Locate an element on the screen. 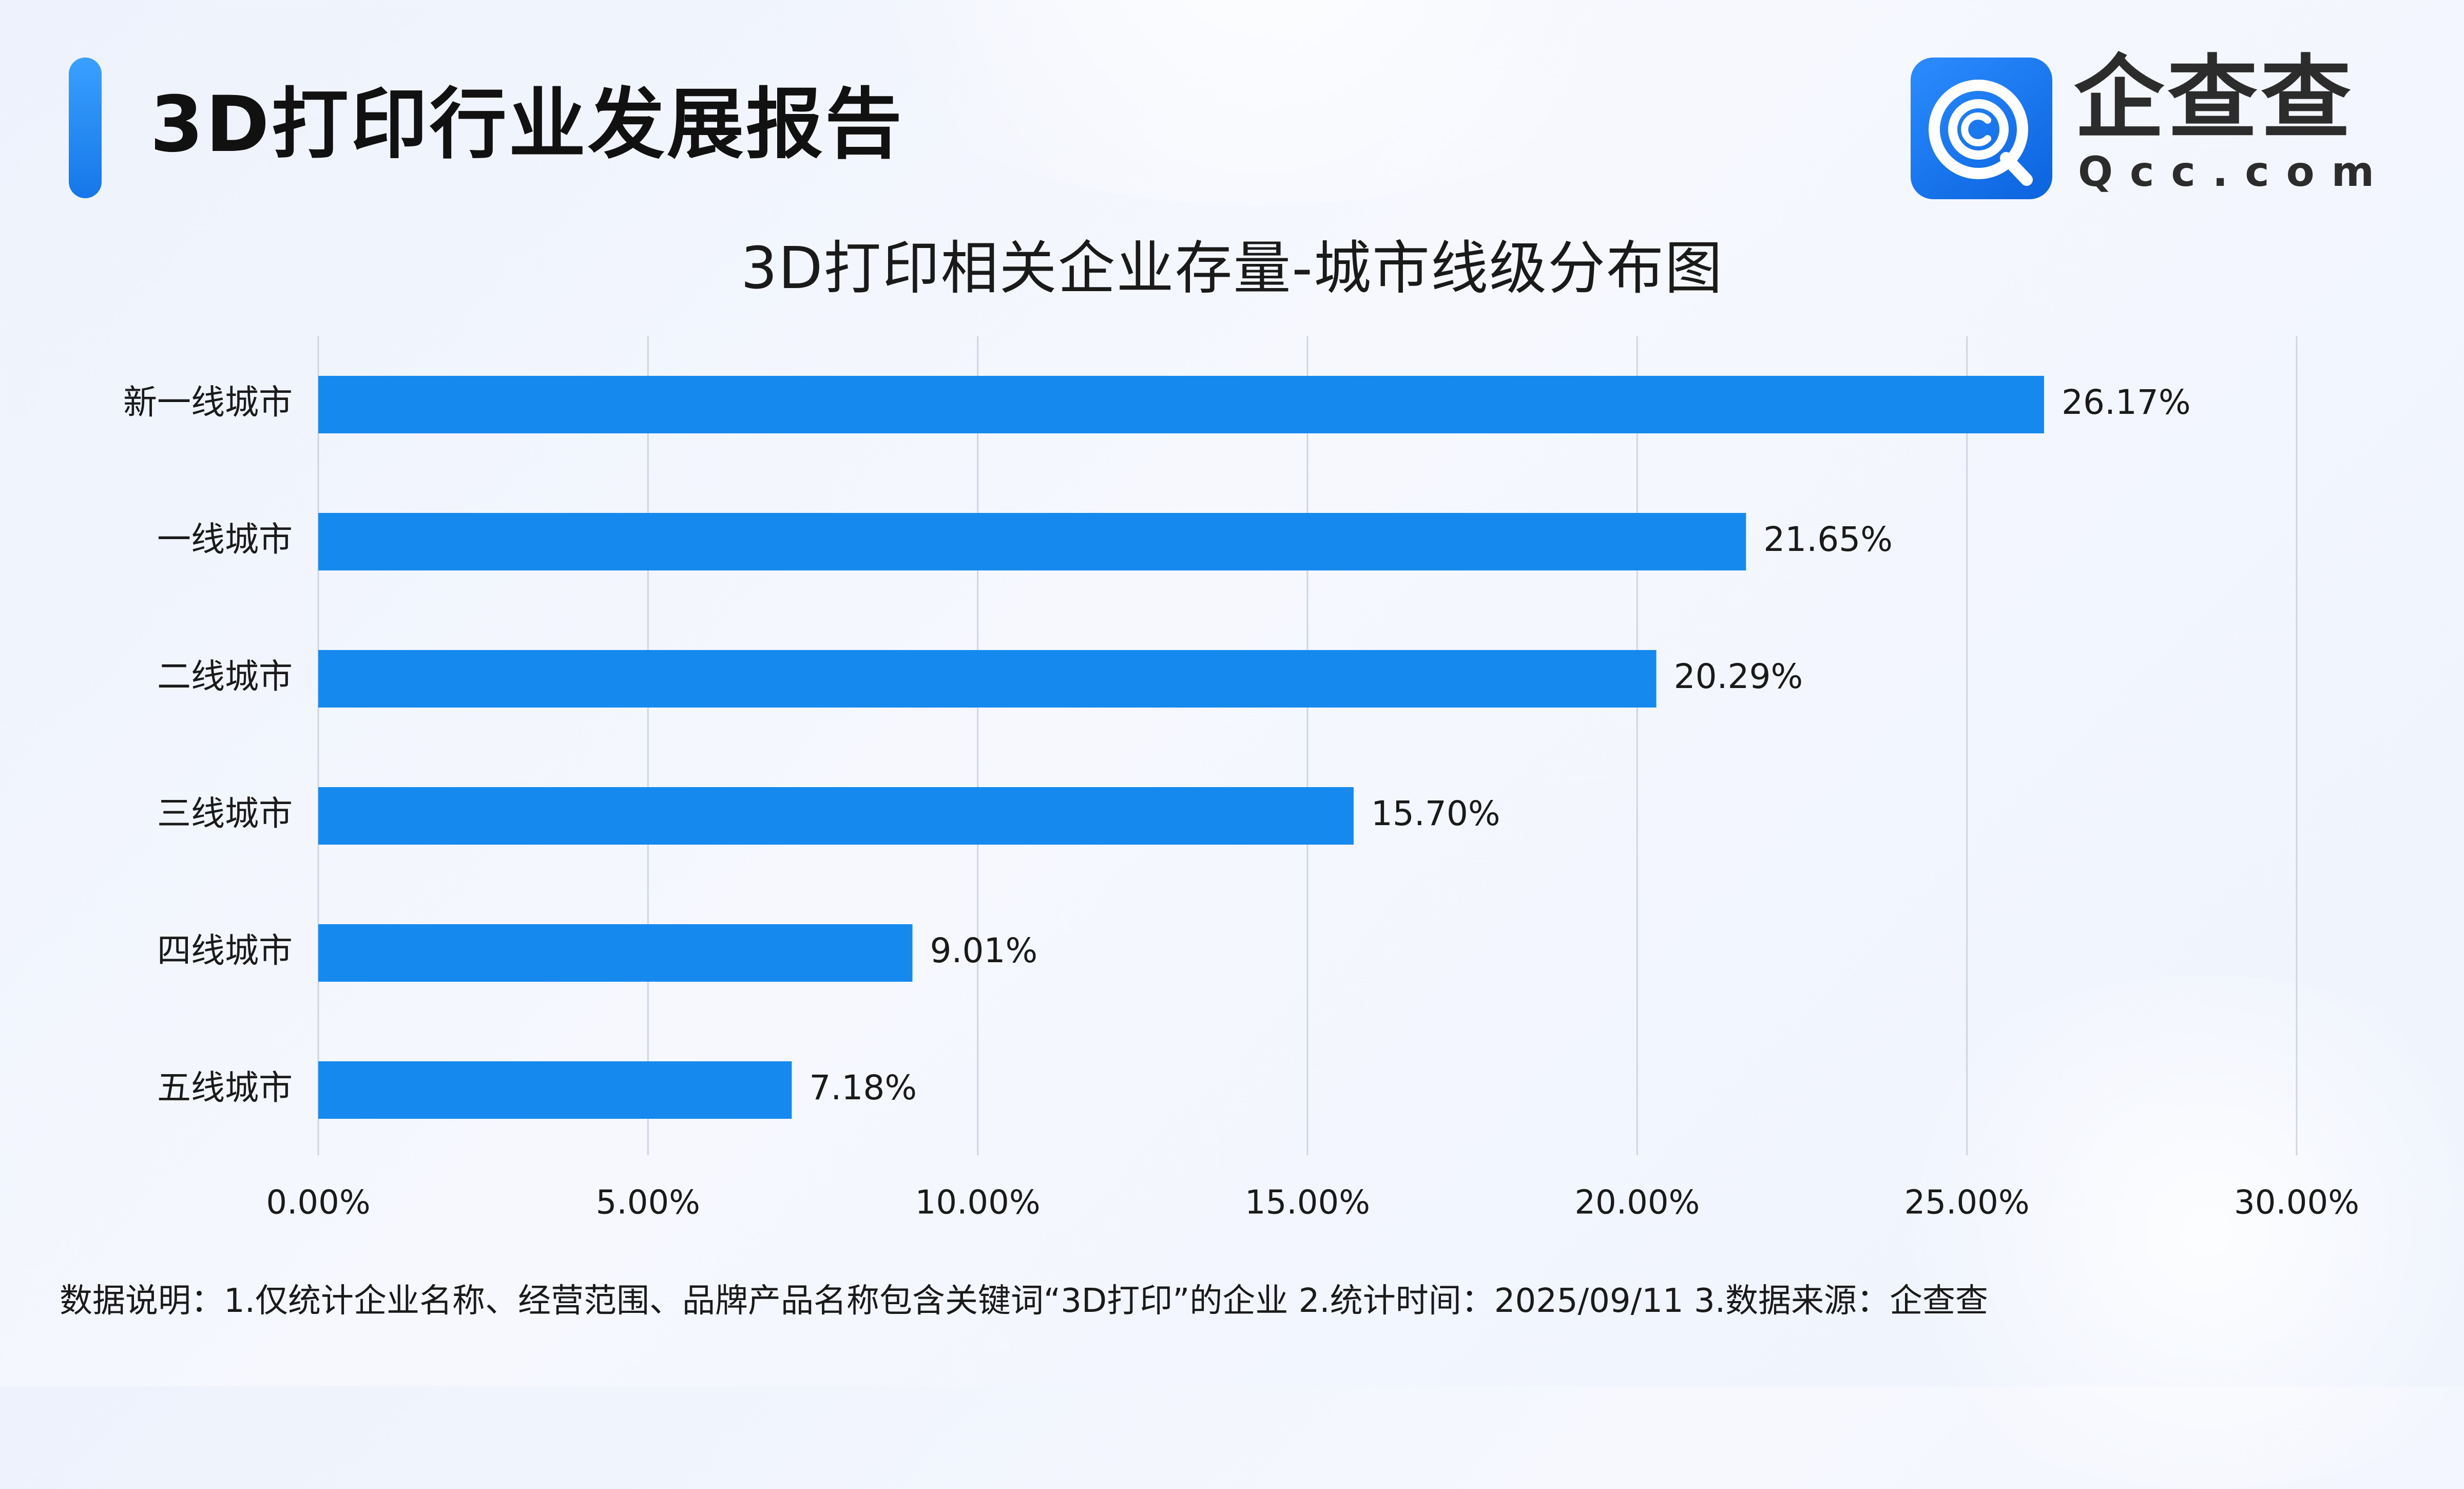 This screenshot has width=2464, height=1489. x-tick-label: 0.00% is located at coordinates (318, 1203).